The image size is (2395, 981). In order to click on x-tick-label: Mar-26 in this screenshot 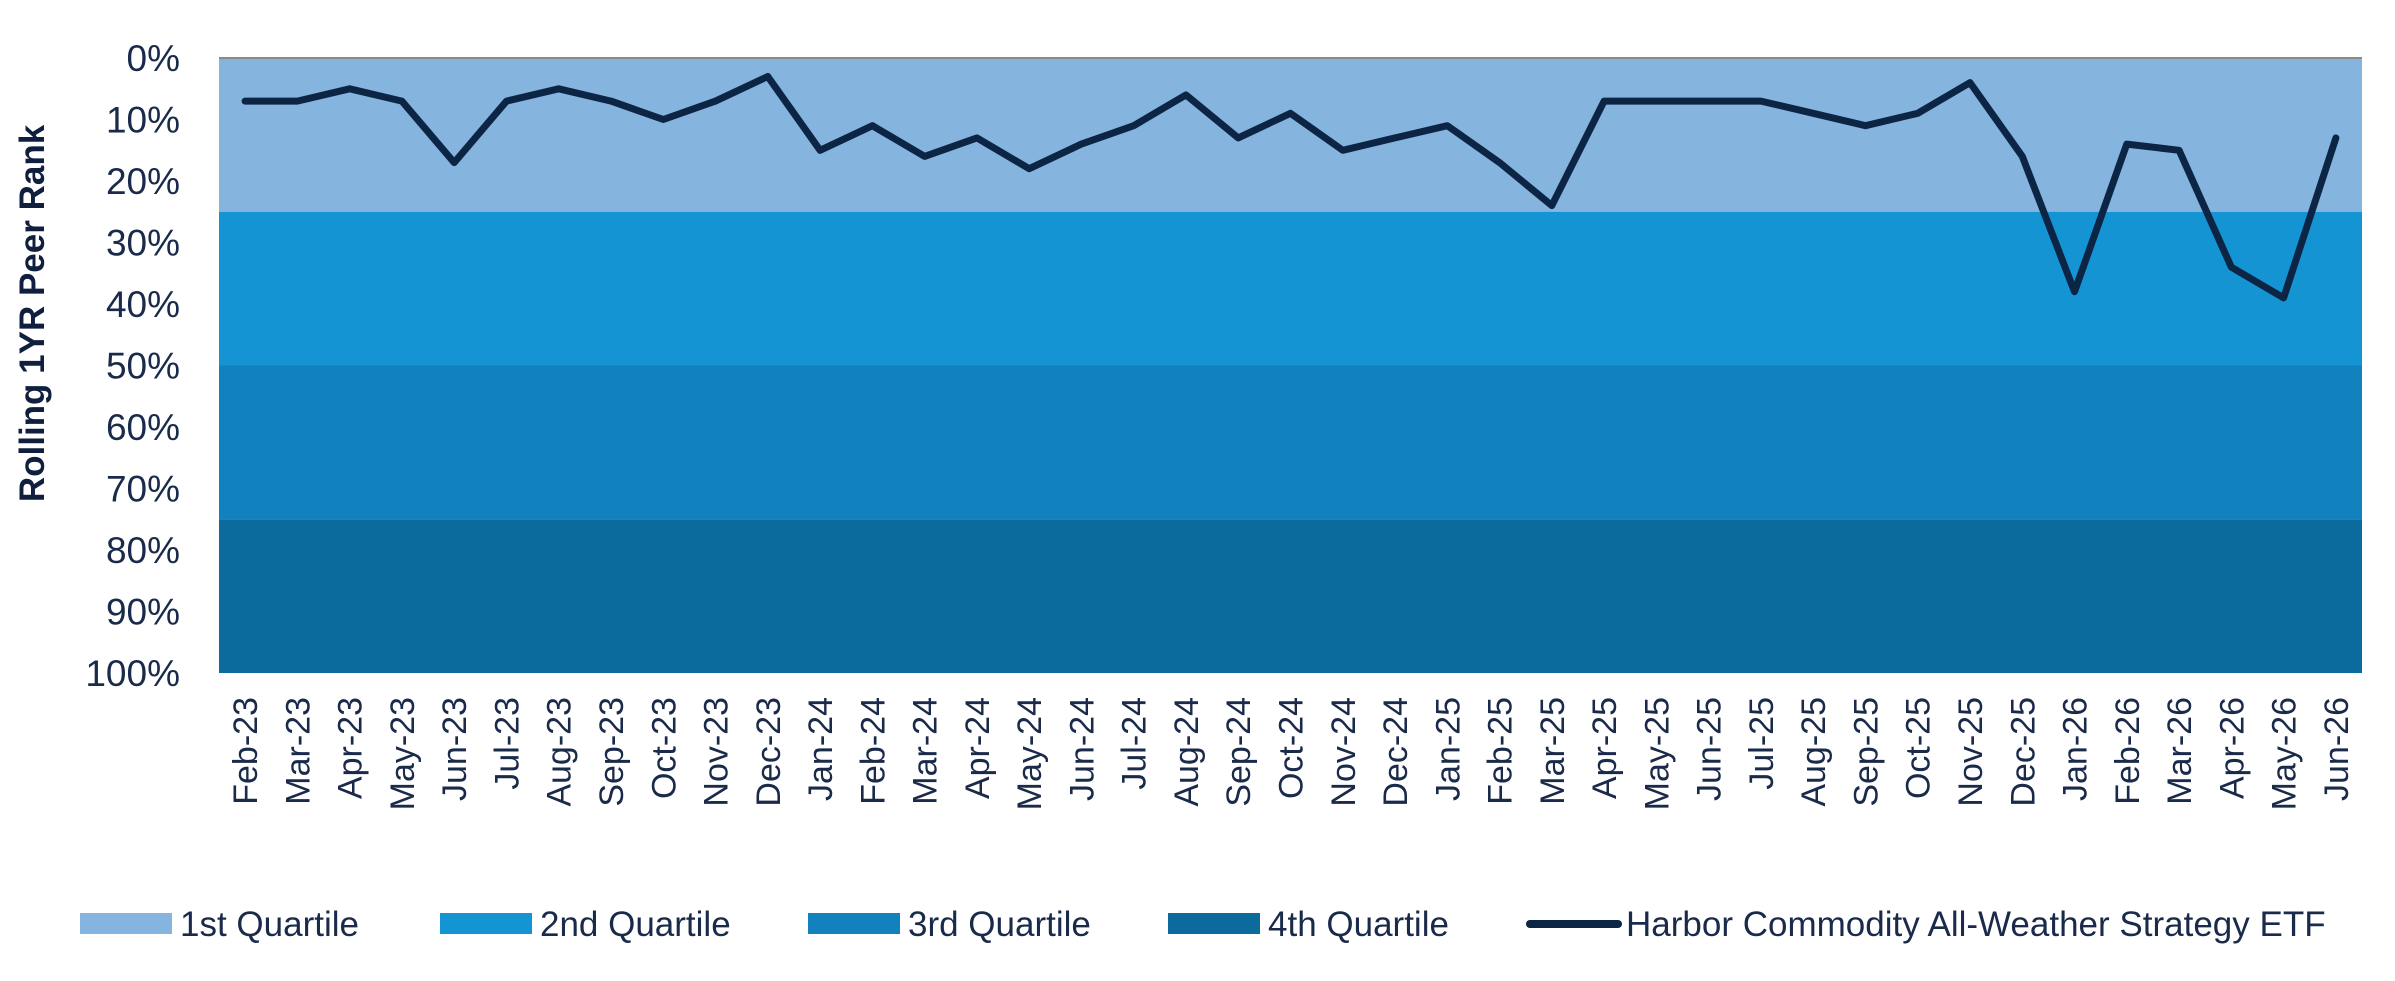, I will do `click(2180, 751)`.